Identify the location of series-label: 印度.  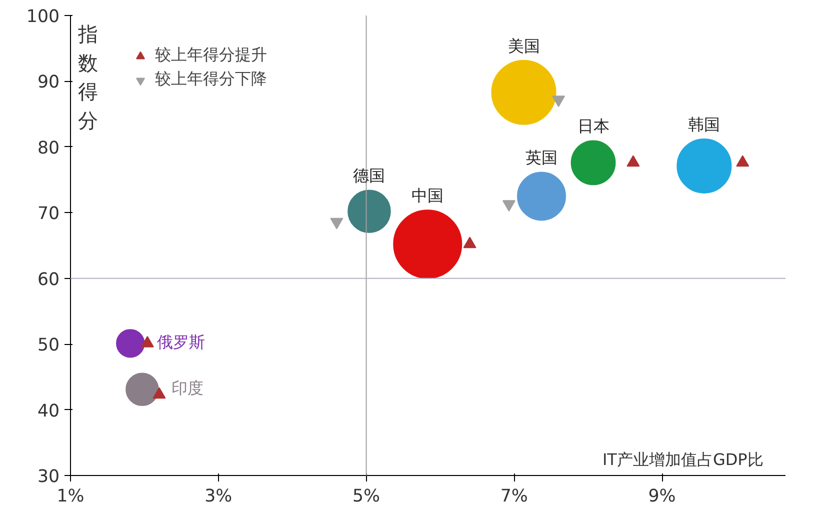
(187, 388).